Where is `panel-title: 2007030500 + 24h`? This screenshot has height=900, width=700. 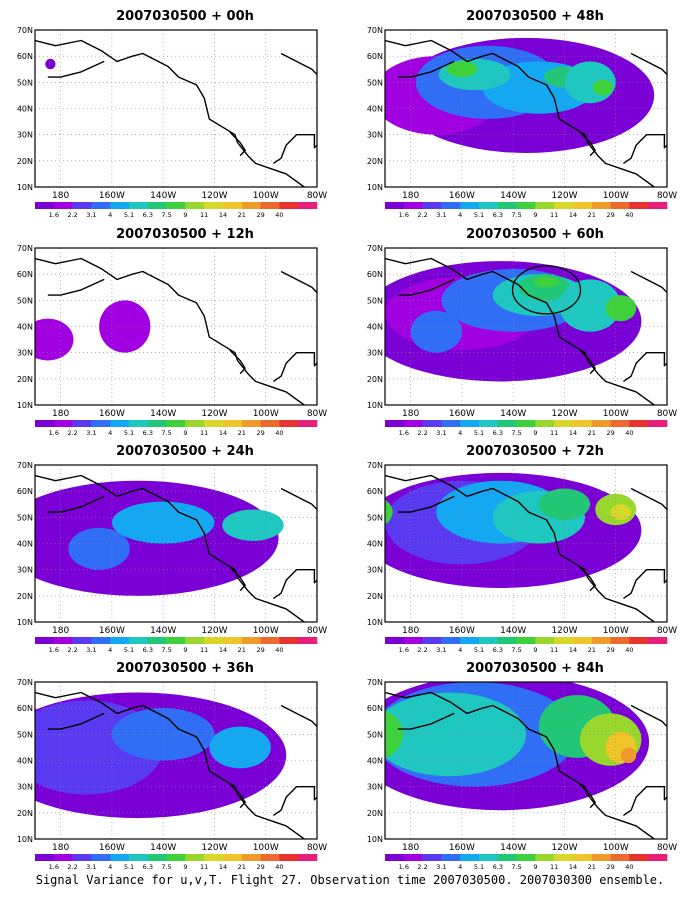 panel-title: 2007030500 + 24h is located at coordinates (185, 451).